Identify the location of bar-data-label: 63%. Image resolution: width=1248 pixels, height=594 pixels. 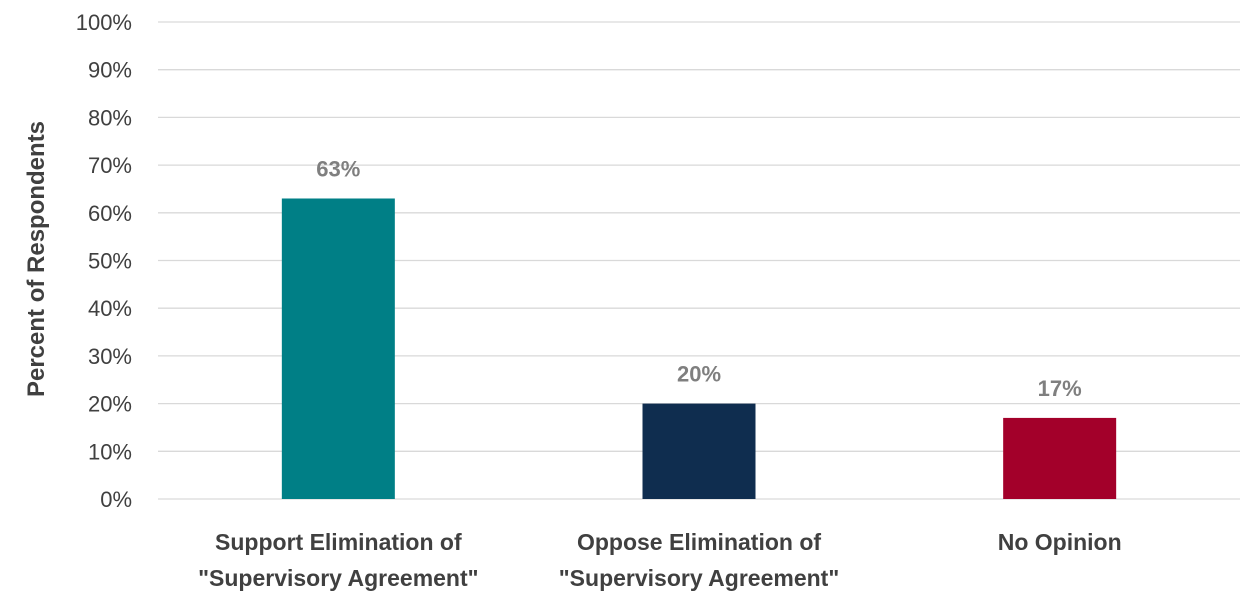
(338, 168).